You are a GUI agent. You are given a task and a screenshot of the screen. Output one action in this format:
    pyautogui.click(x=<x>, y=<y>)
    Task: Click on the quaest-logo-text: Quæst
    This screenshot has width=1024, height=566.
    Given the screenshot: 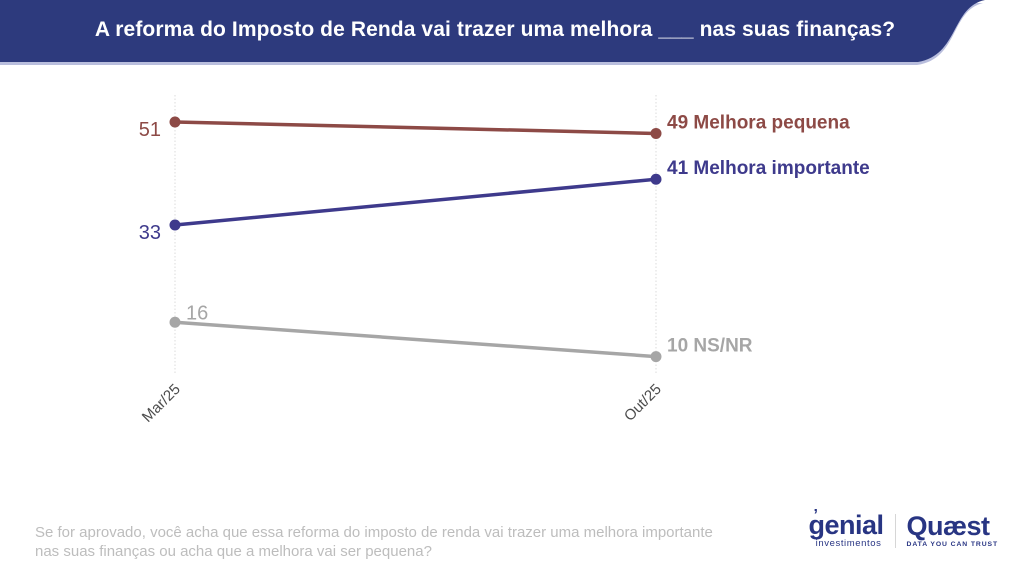 What is the action you would take?
    pyautogui.click(x=948, y=526)
    